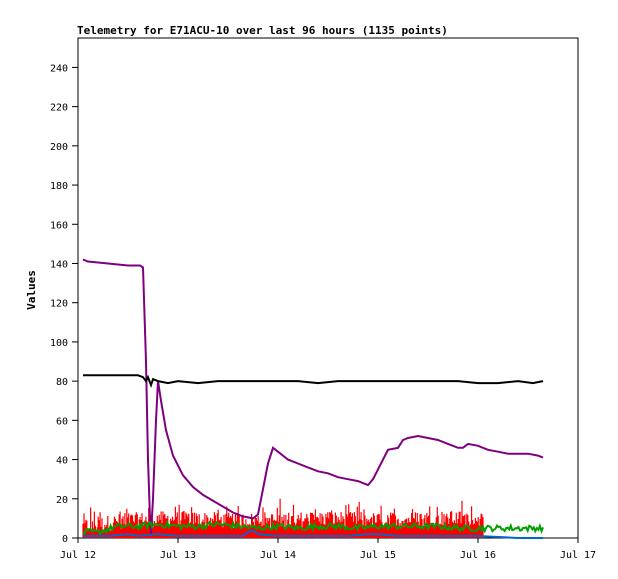 This screenshot has width=618, height=579. I want to click on y-tick-label: 80, so click(62, 382).